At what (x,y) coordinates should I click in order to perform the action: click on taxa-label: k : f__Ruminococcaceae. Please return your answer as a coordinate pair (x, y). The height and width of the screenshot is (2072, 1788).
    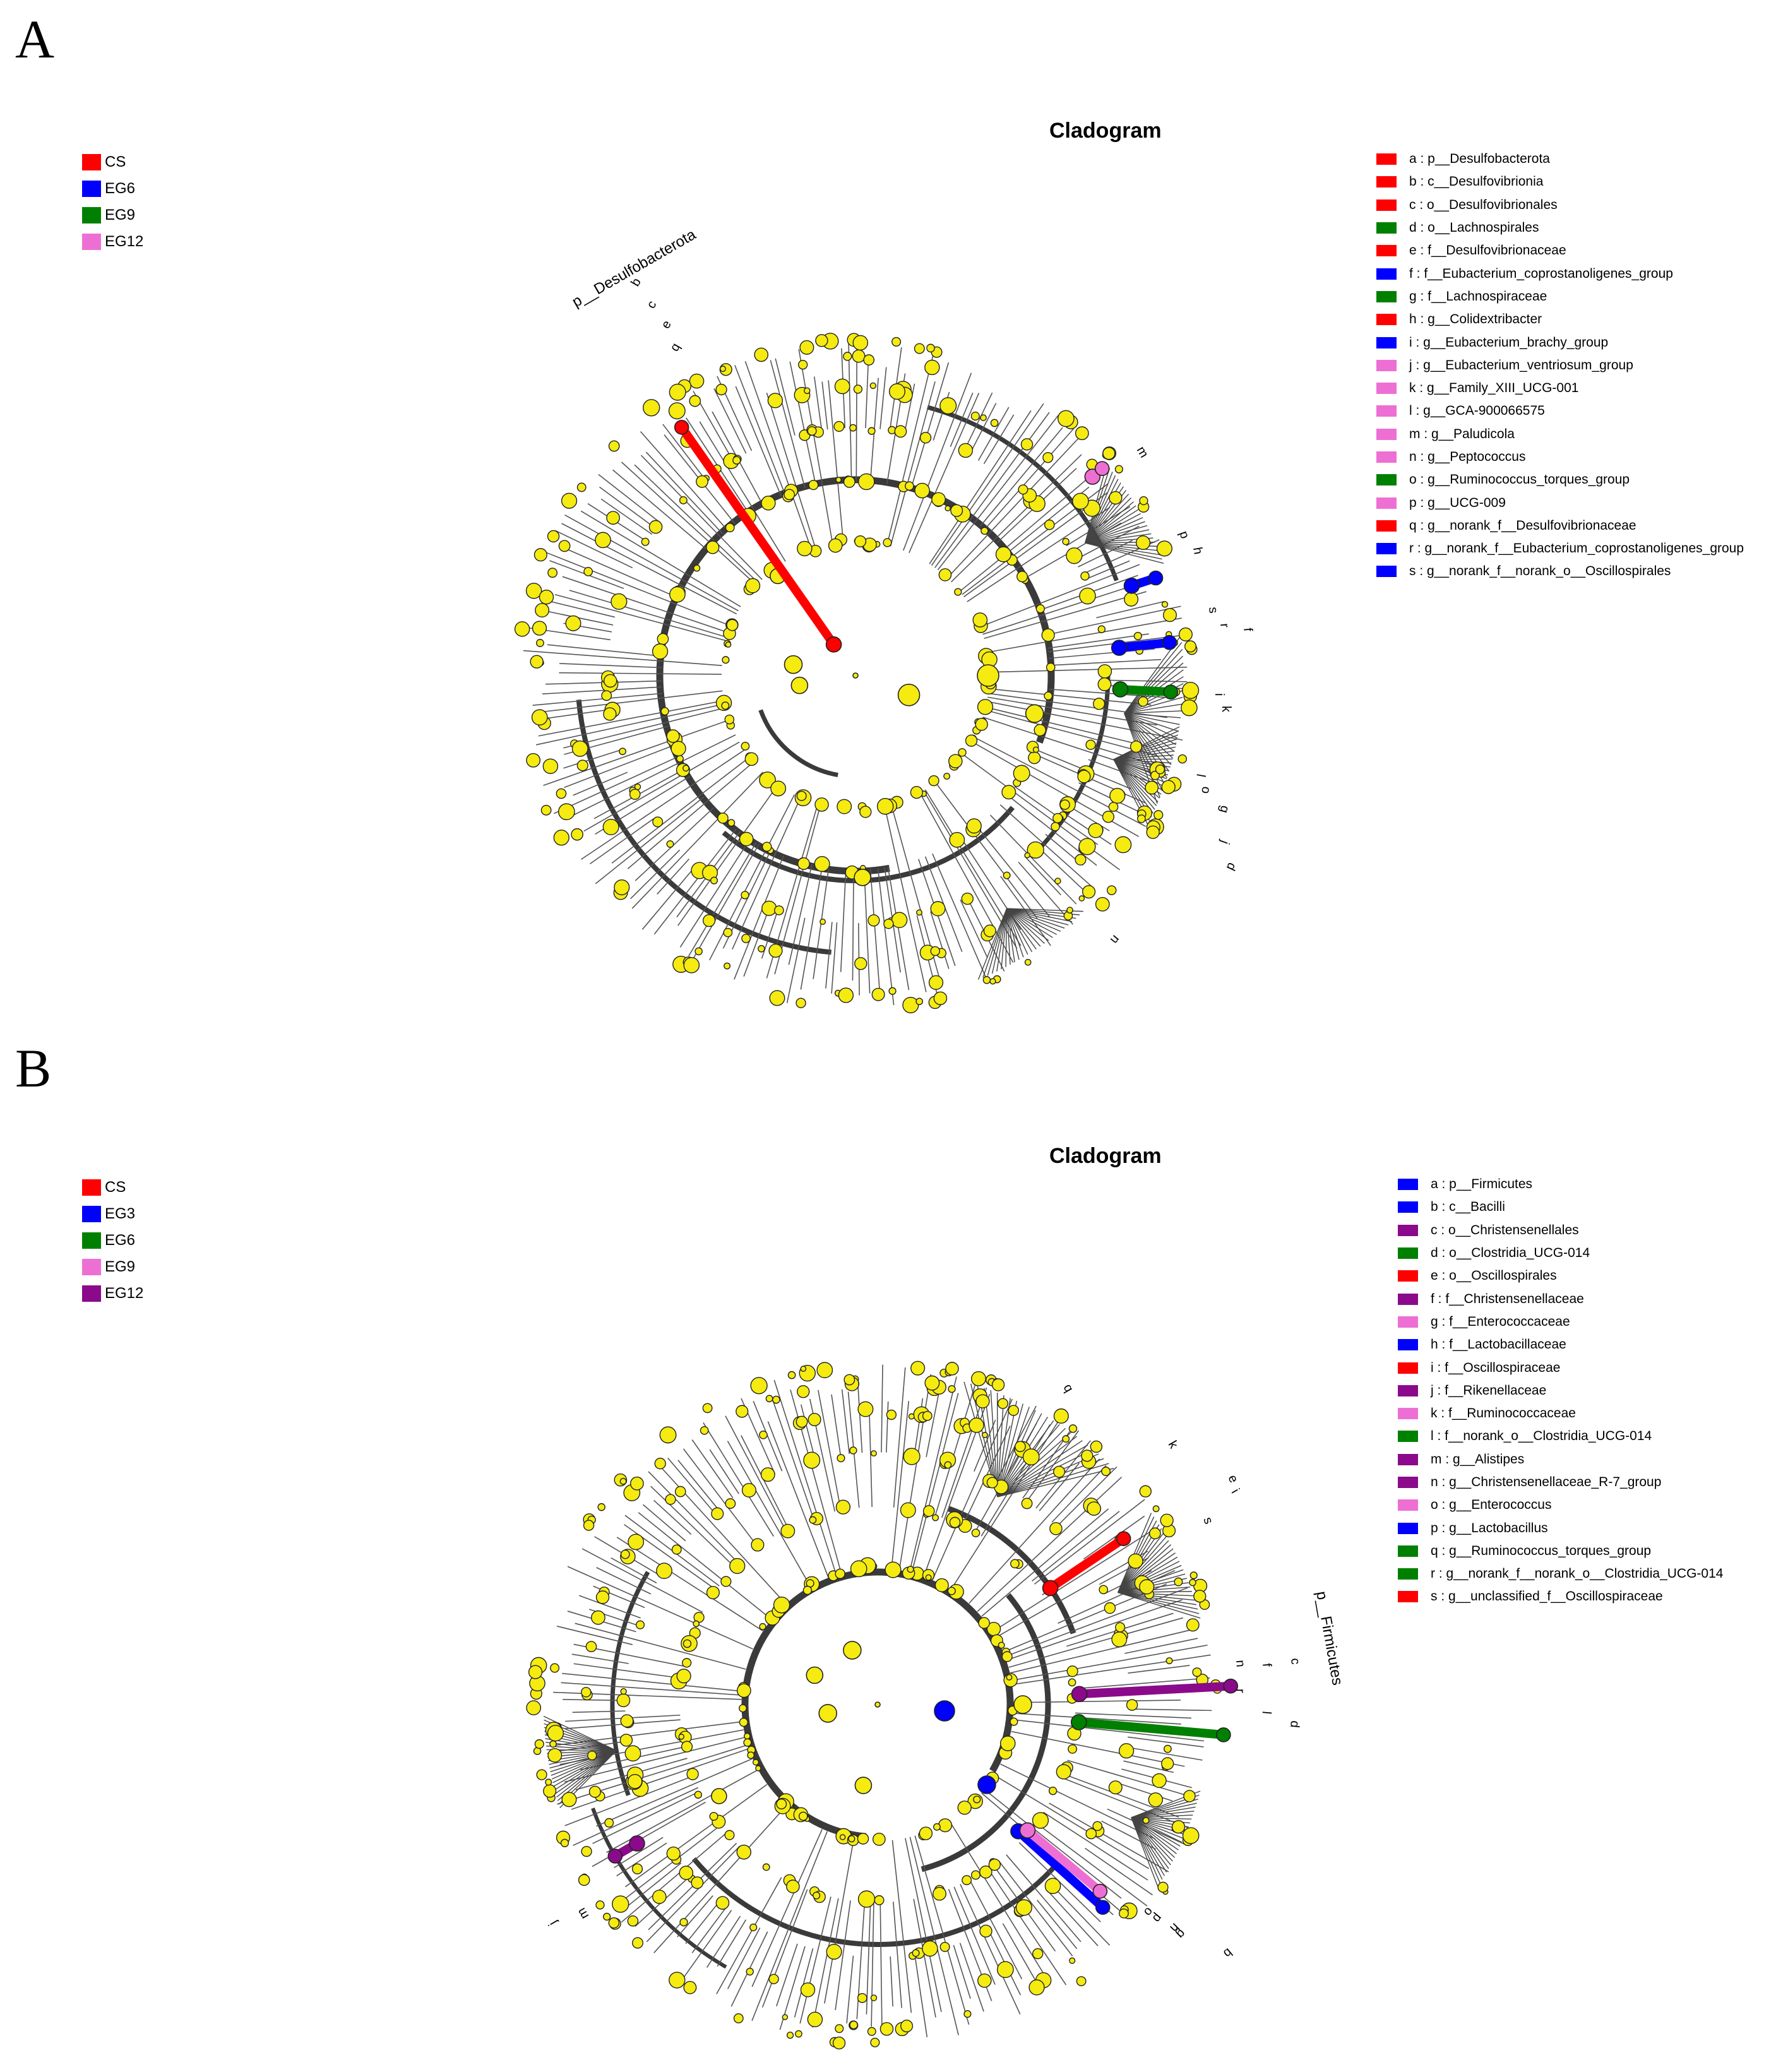
    Looking at the image, I should click on (1503, 1413).